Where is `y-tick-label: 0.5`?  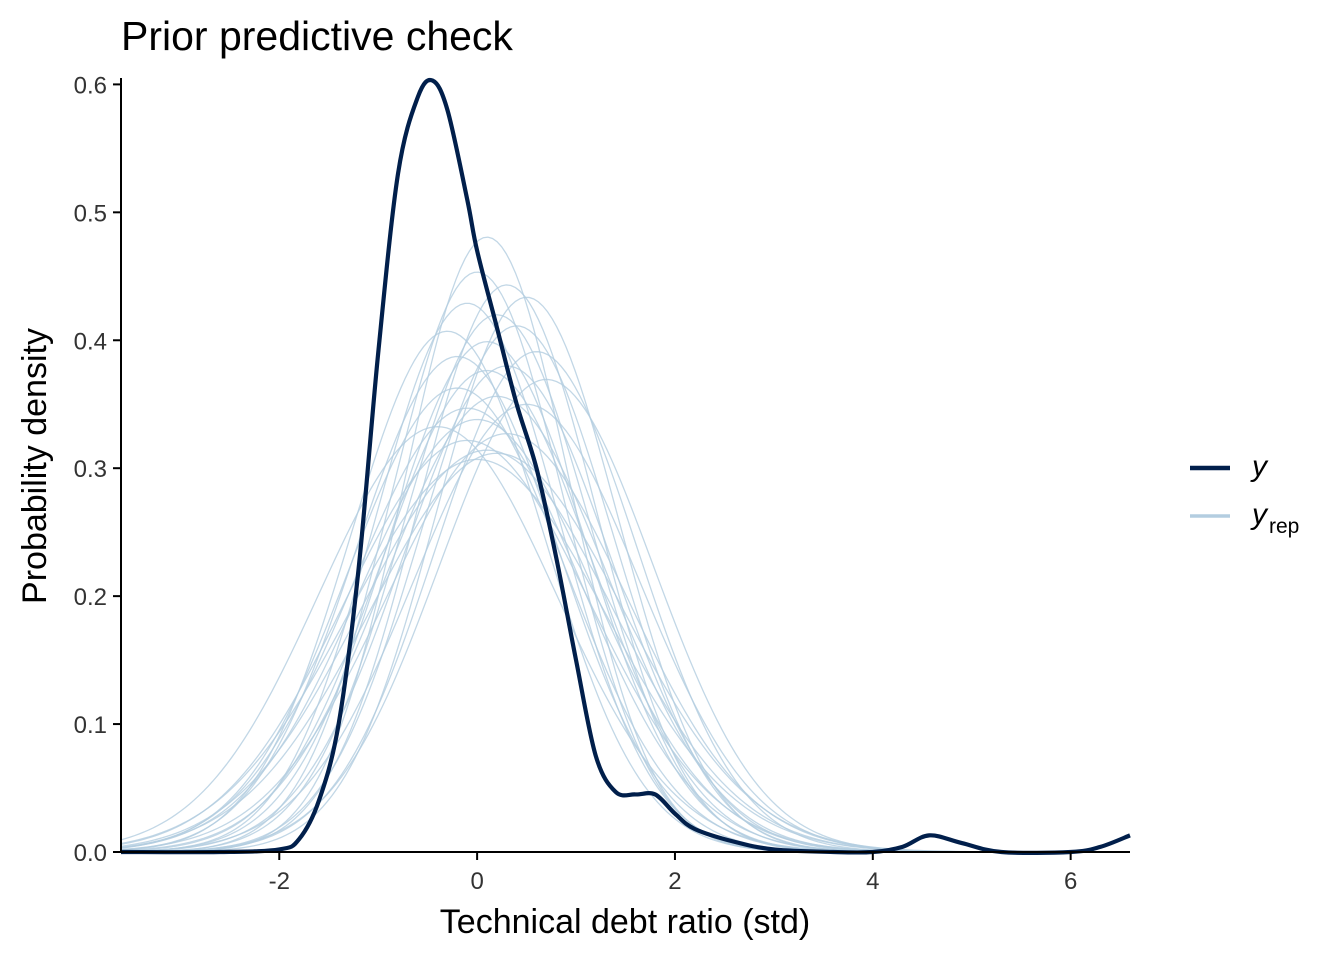
y-tick-label: 0.5 is located at coordinates (90, 213).